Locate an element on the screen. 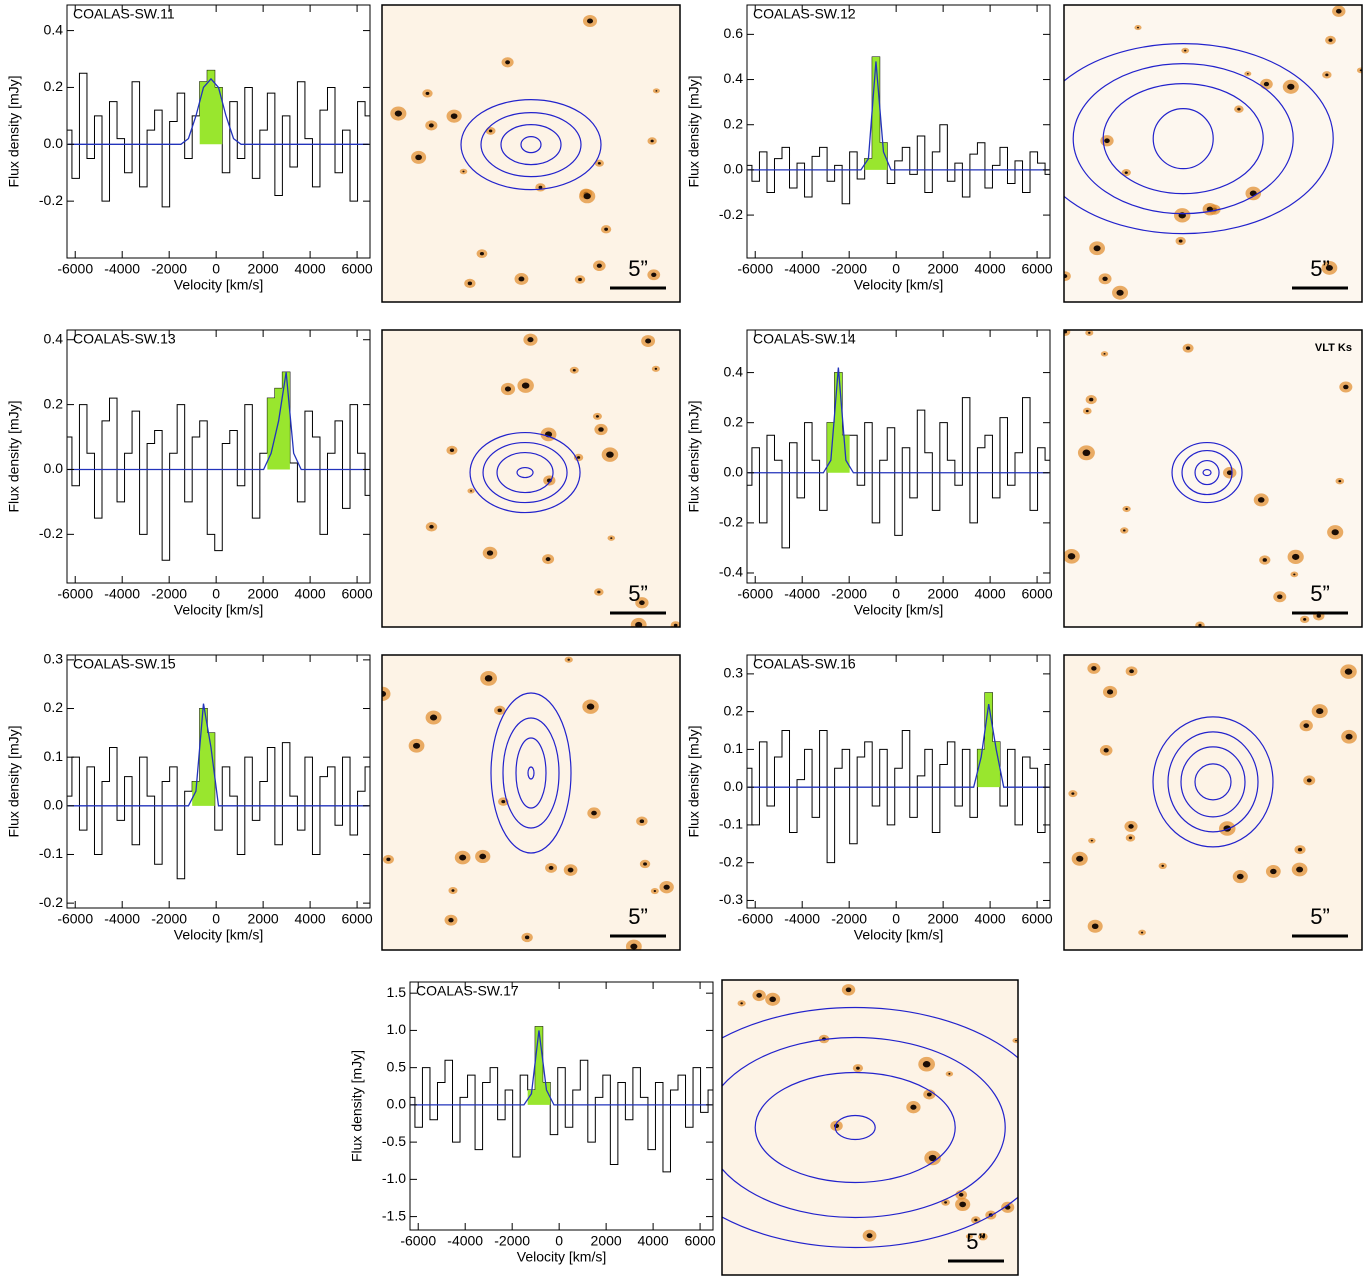 Image resolution: width=1370 pixels, height=1276 pixels. y-tick-label: 0.0 is located at coordinates (54, 805).